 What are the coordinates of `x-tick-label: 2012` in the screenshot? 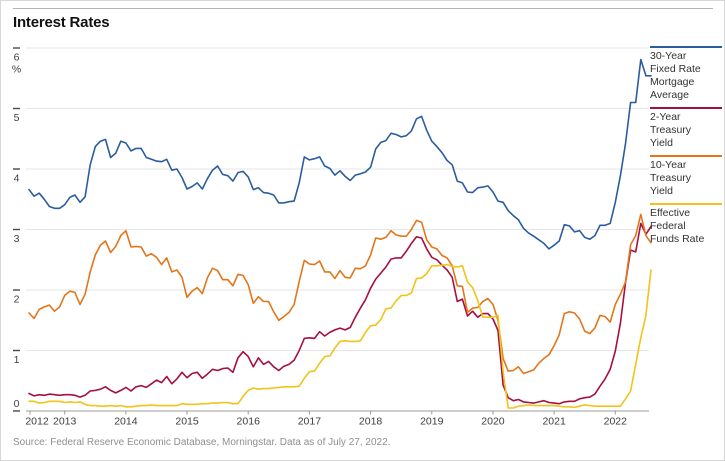 It's located at (37, 422).